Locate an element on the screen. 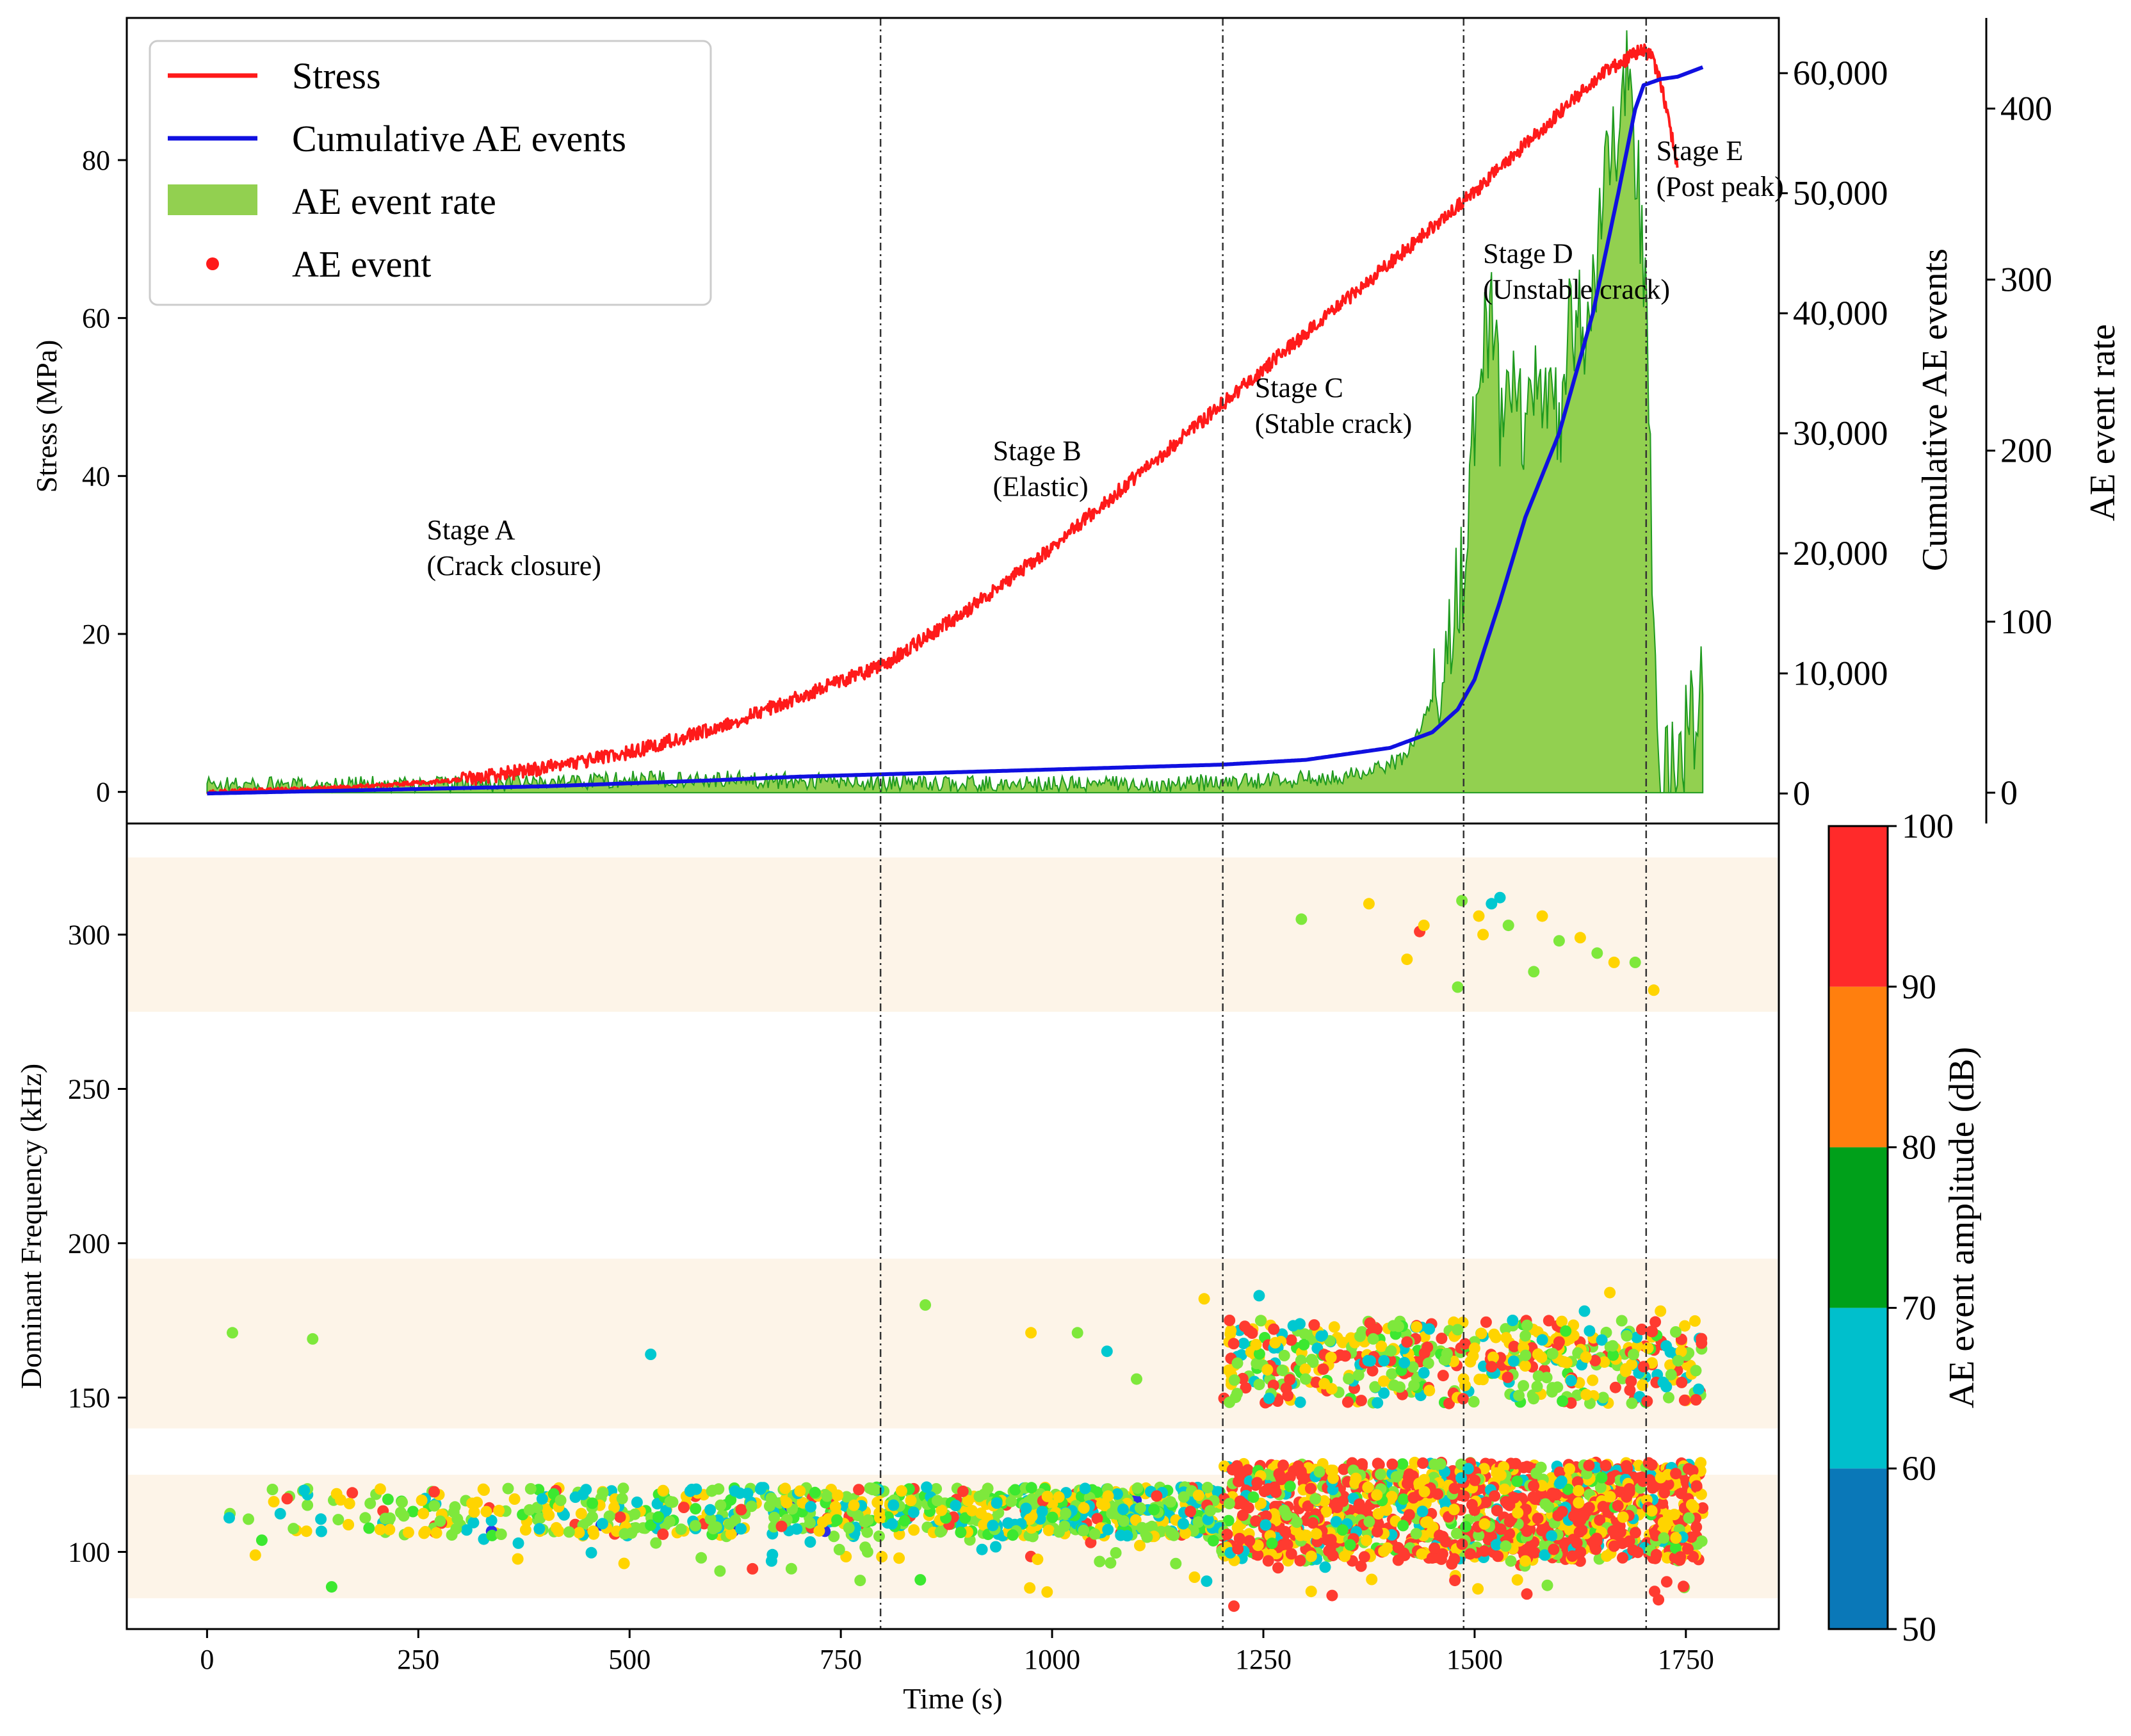  cumulative-tick-label: 40,000 is located at coordinates (1840, 313).